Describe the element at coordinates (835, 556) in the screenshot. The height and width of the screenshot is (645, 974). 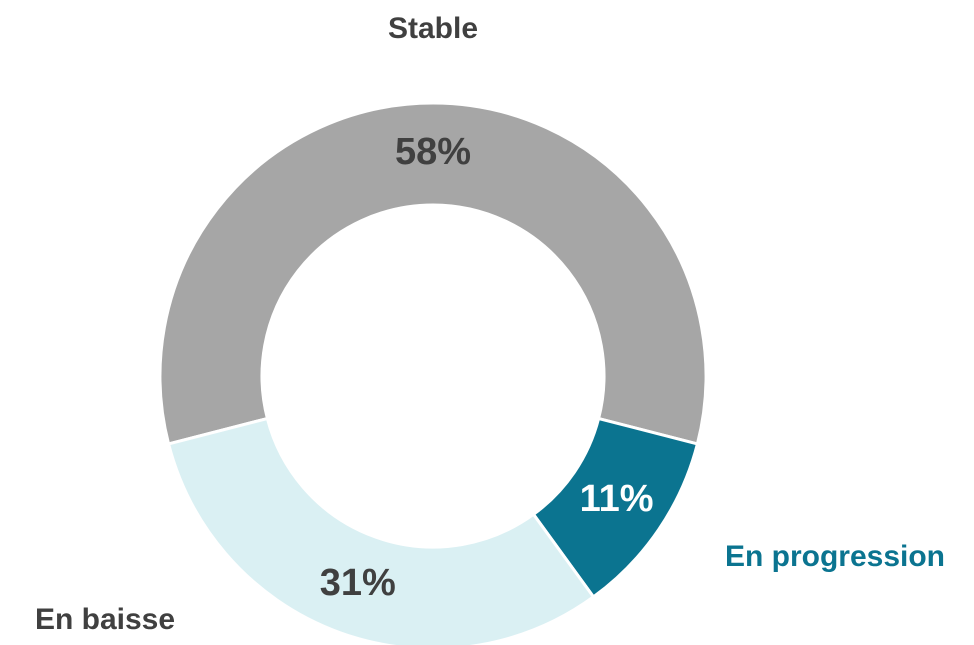
I see `category-label: En progression` at that location.